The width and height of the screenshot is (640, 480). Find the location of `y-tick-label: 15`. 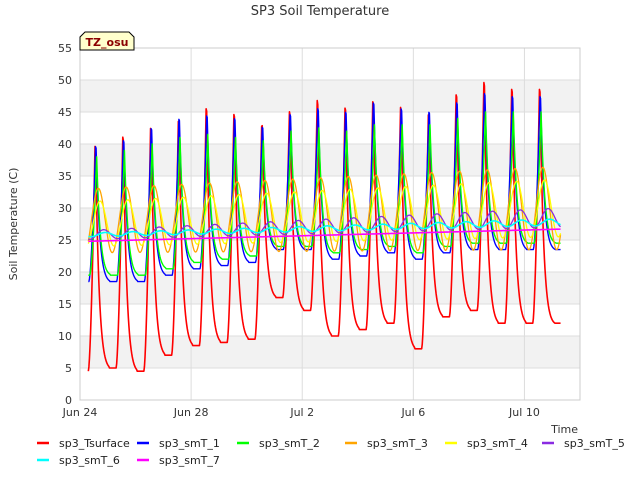

y-tick-label: 15 is located at coordinates (65, 304).